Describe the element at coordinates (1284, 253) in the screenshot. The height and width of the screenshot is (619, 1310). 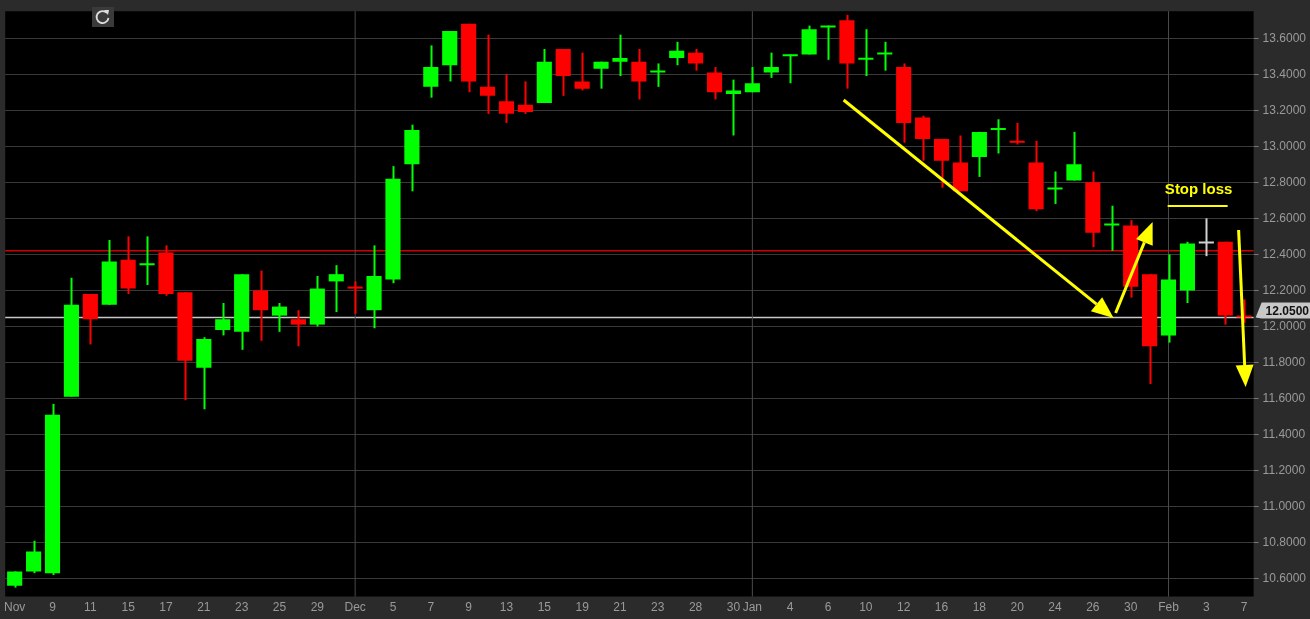
I see `y-tick-label: 12.4000` at that location.